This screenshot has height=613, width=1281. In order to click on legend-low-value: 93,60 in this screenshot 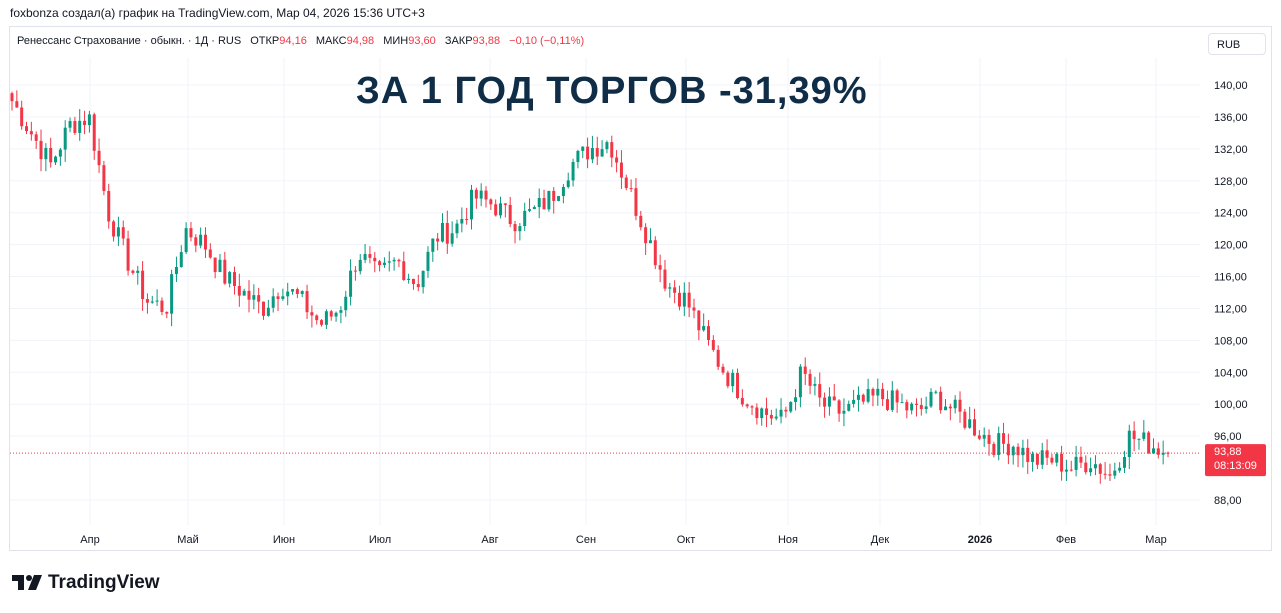, I will do `click(422, 41)`.